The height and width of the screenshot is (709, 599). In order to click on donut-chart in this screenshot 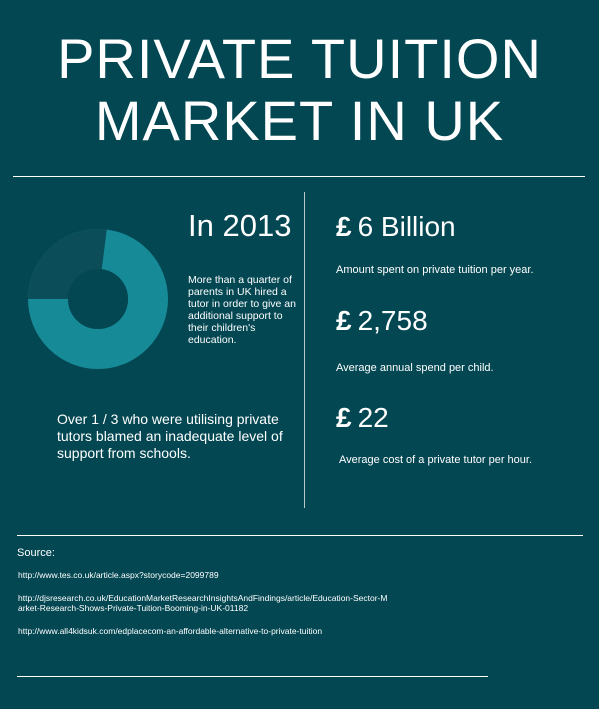, I will do `click(98, 298)`.